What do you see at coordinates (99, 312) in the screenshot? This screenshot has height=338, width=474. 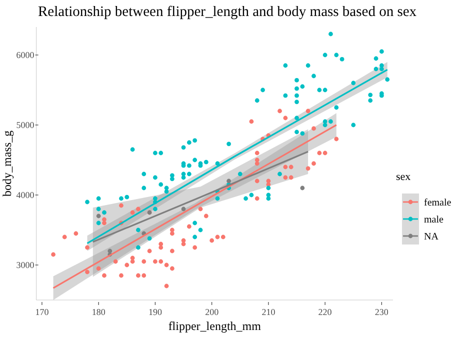 I see `x-tick-label: 180` at bounding box center [99, 312].